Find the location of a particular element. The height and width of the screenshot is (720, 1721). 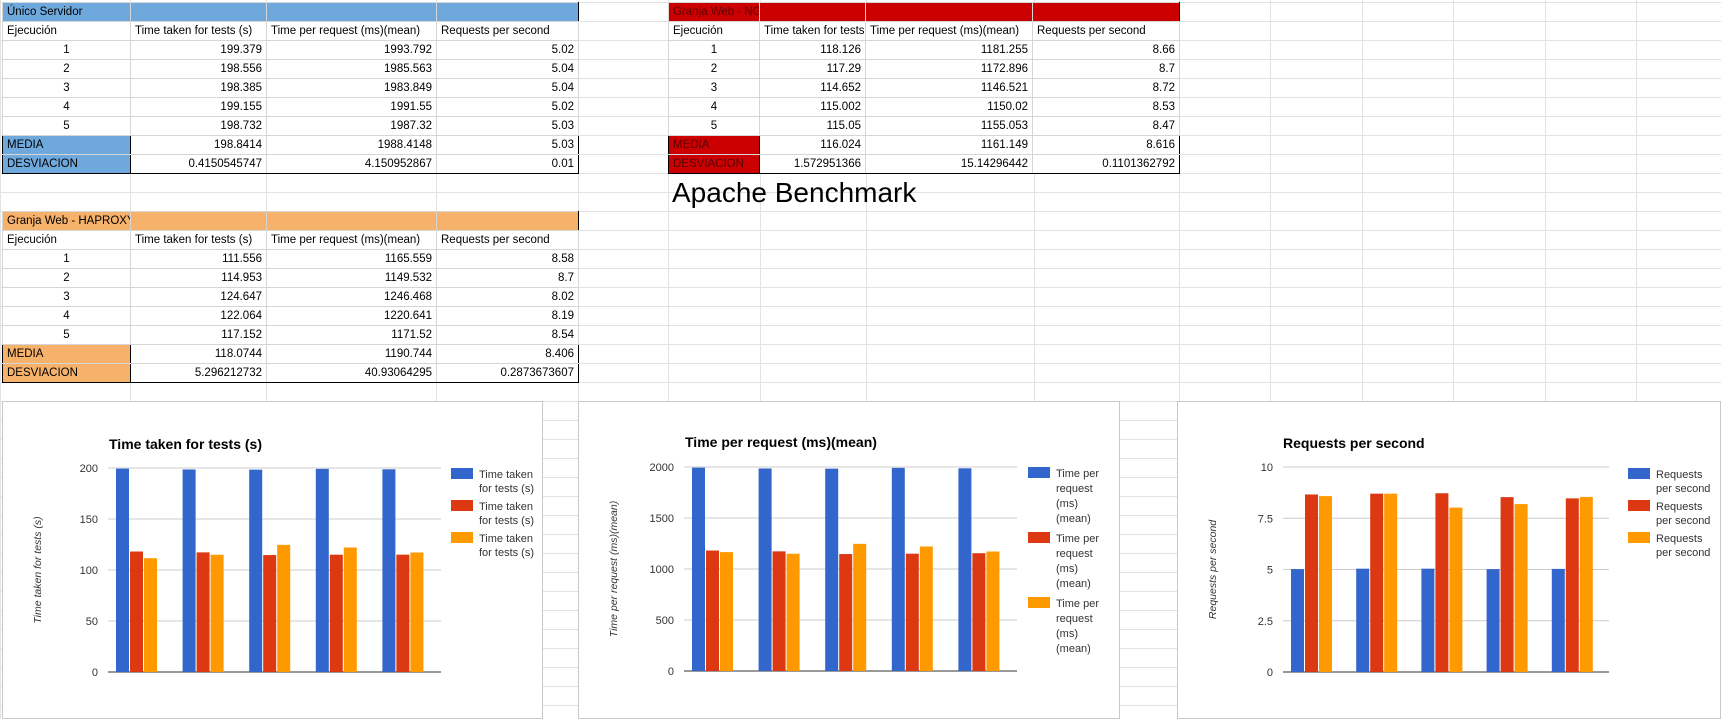

cell: 114.652 is located at coordinates (812, 88).